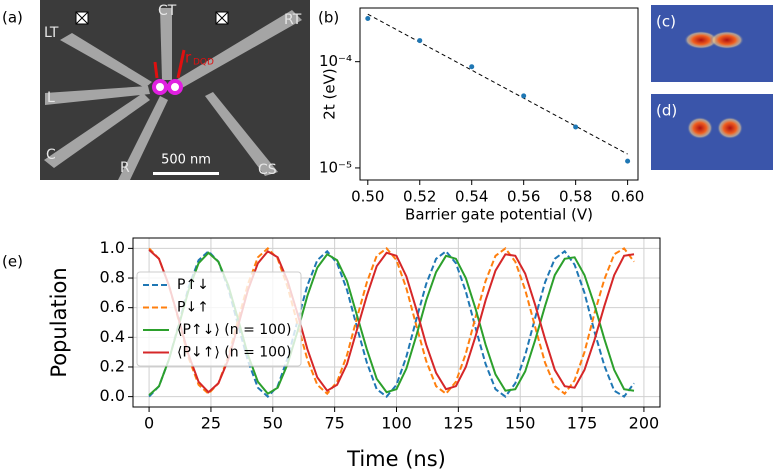  What do you see at coordinates (458, 423) in the screenshot?
I see `x-tick-label: 125` at bounding box center [458, 423].